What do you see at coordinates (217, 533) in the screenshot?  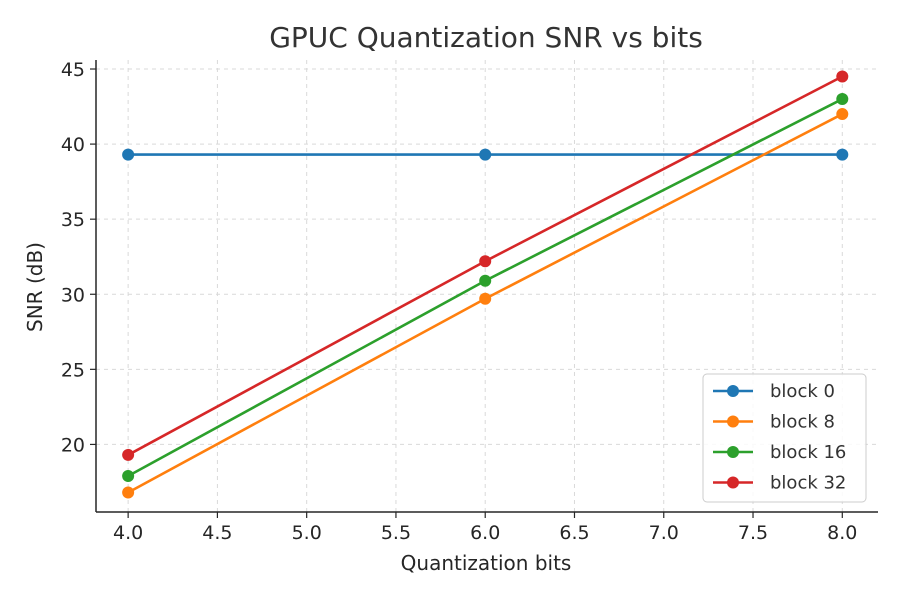 I see `x-tick-label: 4.5` at bounding box center [217, 533].